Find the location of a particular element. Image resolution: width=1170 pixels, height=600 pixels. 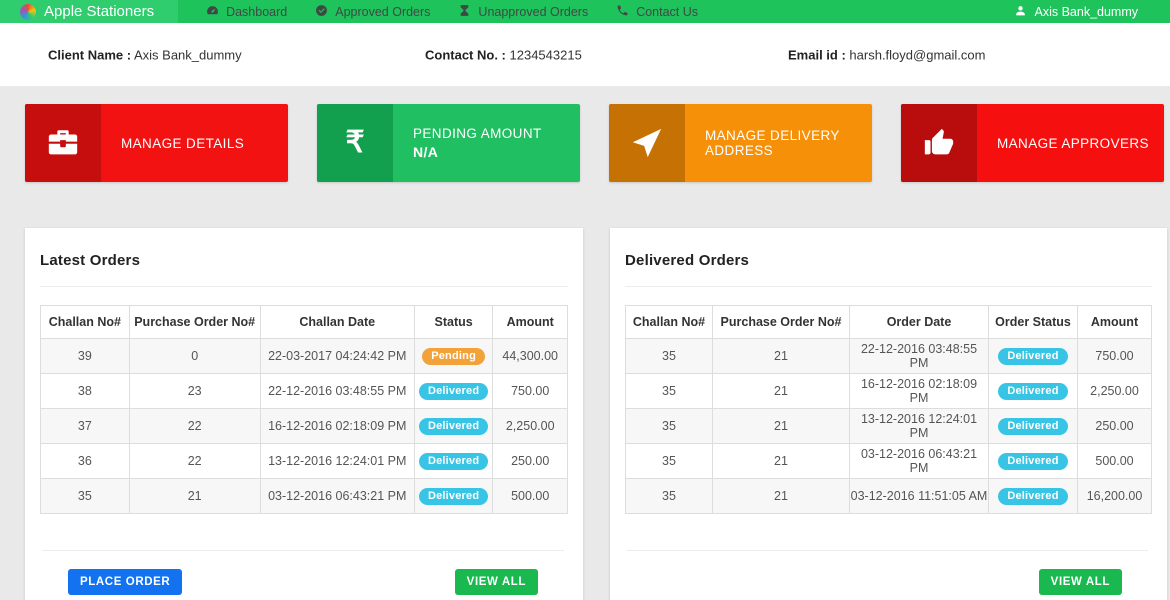

table-cell: 36 is located at coordinates (85, 461).